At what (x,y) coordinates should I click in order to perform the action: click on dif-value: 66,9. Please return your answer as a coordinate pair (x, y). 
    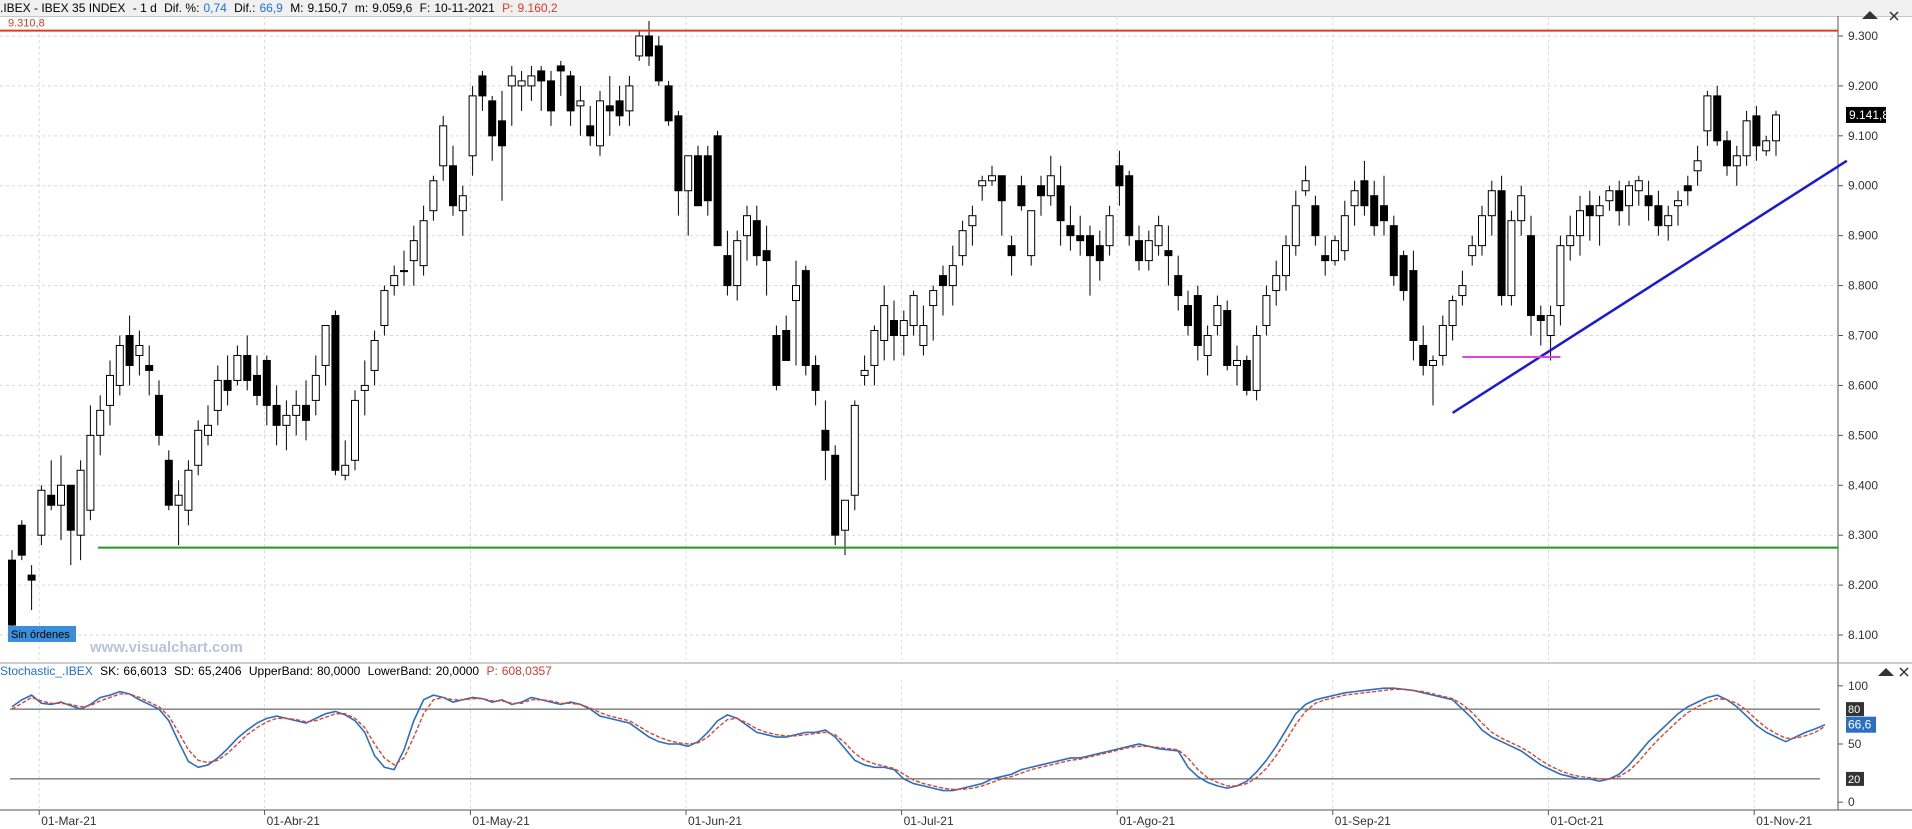
    Looking at the image, I should click on (271, 8).